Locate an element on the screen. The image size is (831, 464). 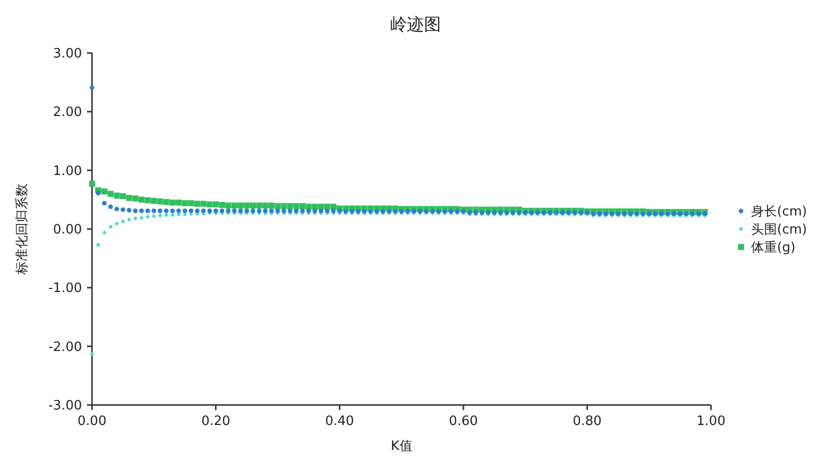
y-tick-label: 1.00 is located at coordinates (67, 171).